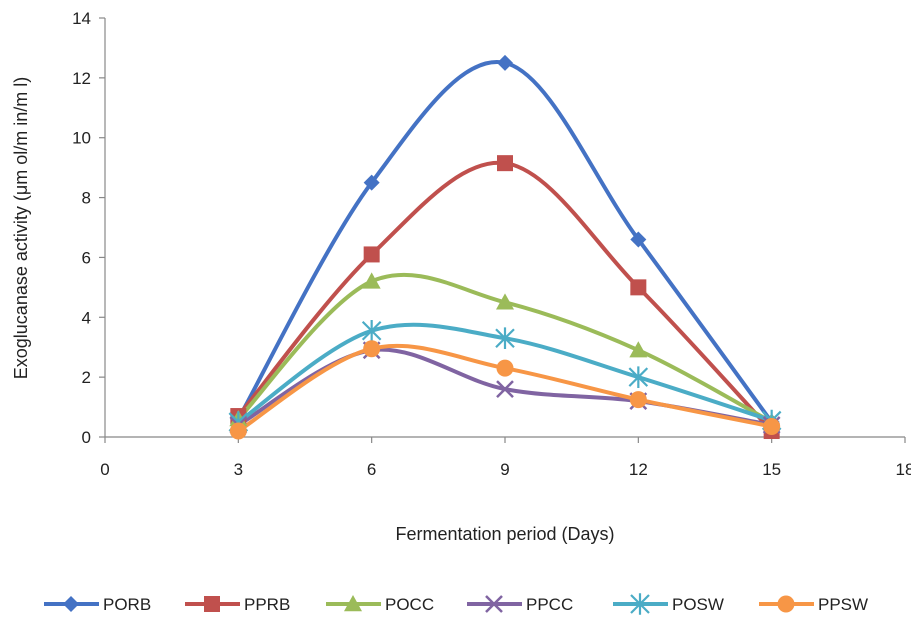 Image resolution: width=911 pixels, height=619 pixels. What do you see at coordinates (504, 534) in the screenshot?
I see `x-axis-title: Fermentation period (Days)` at bounding box center [504, 534].